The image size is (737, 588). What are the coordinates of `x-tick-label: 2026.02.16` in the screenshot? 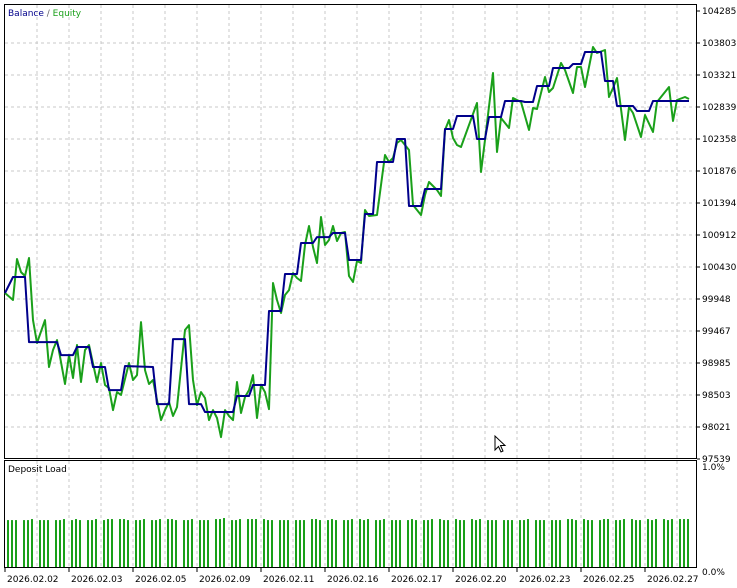 It's located at (353, 580).